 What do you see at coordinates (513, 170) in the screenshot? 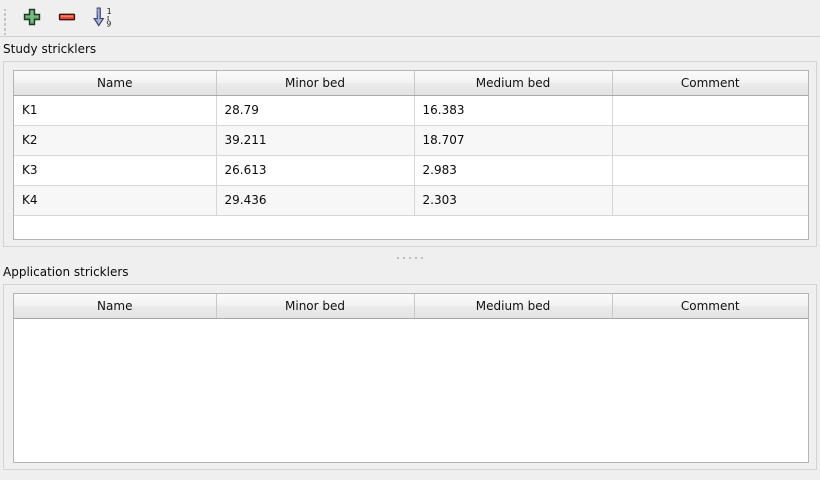
I see `cell-medium-bed: 2.983` at bounding box center [513, 170].